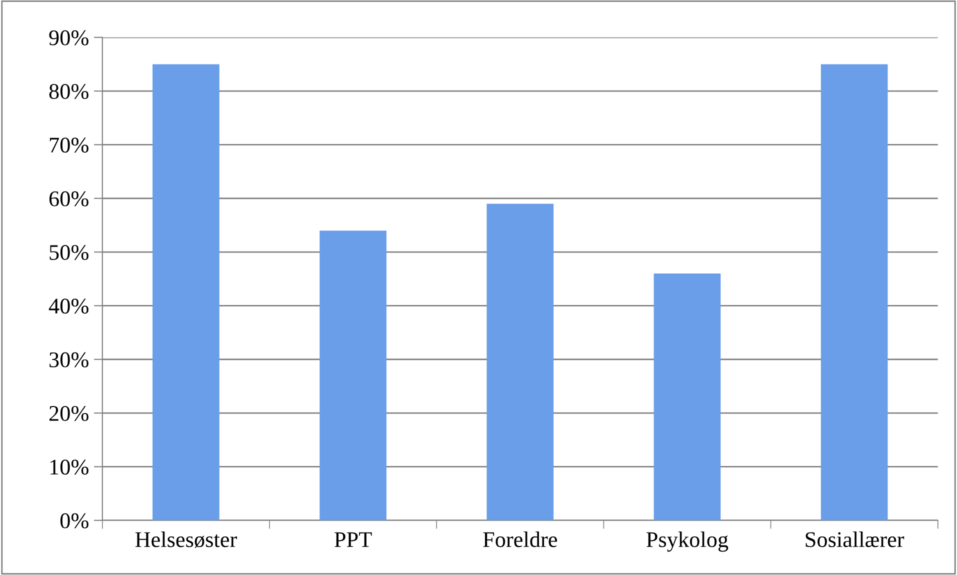 Image resolution: width=957 pixels, height=575 pixels. Describe the element at coordinates (68, 198) in the screenshot. I see `y-tick-label: 60%` at that location.